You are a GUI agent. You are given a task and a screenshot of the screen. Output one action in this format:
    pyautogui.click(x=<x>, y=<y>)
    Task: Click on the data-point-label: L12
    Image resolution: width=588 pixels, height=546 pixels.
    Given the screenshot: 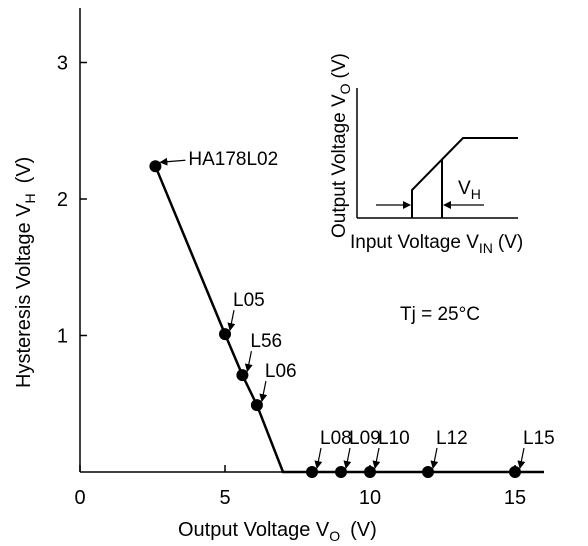 What is the action you would take?
    pyautogui.click(x=452, y=438)
    